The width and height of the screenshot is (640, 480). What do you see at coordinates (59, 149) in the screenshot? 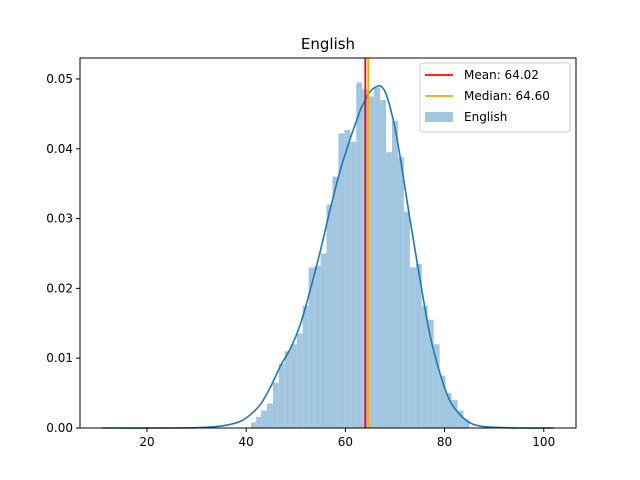
I see `y-tick-label: 0.04` at bounding box center [59, 149].